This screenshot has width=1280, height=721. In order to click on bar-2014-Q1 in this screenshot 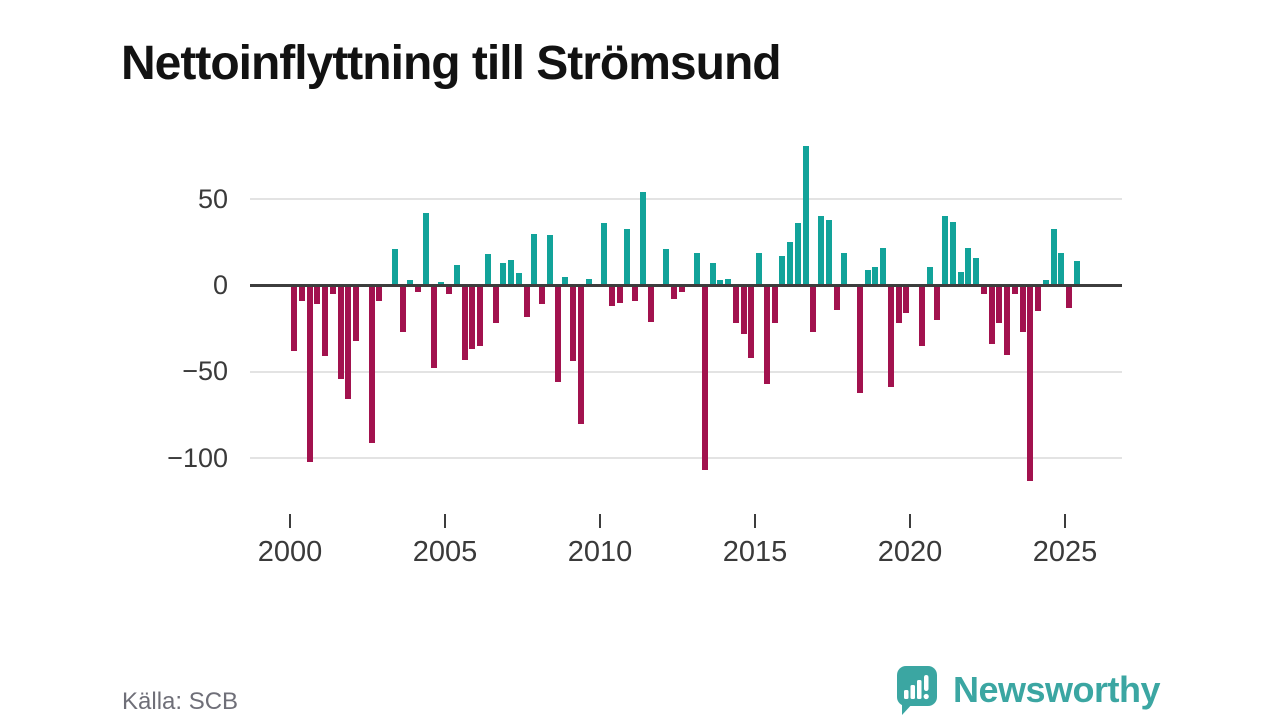, I will do `click(728, 282)`.